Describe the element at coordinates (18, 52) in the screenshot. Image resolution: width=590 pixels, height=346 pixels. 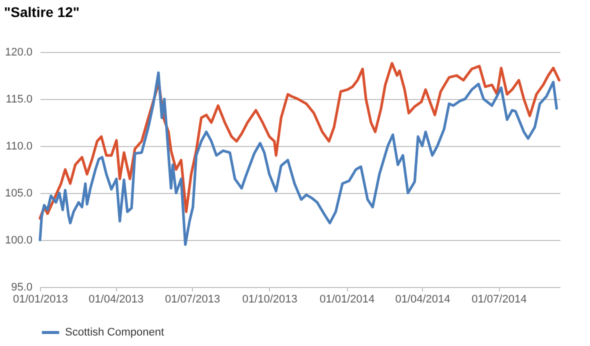
I see `y-tick-label: 120.0` at that location.